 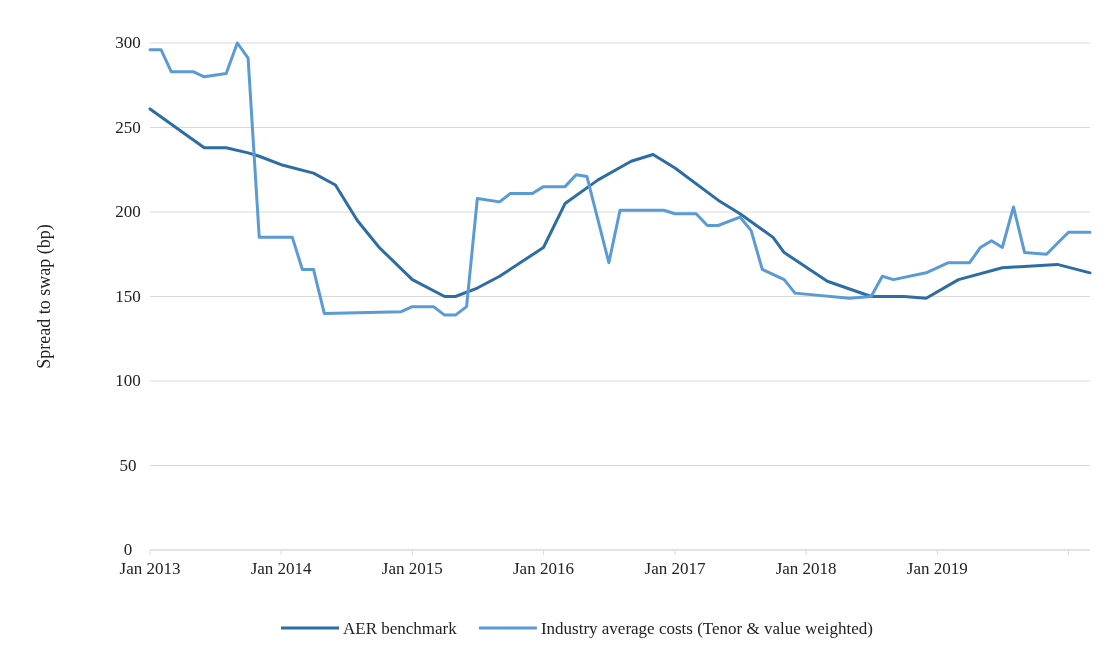 I want to click on x-tick-label: Jan 2013, so click(x=150, y=568).